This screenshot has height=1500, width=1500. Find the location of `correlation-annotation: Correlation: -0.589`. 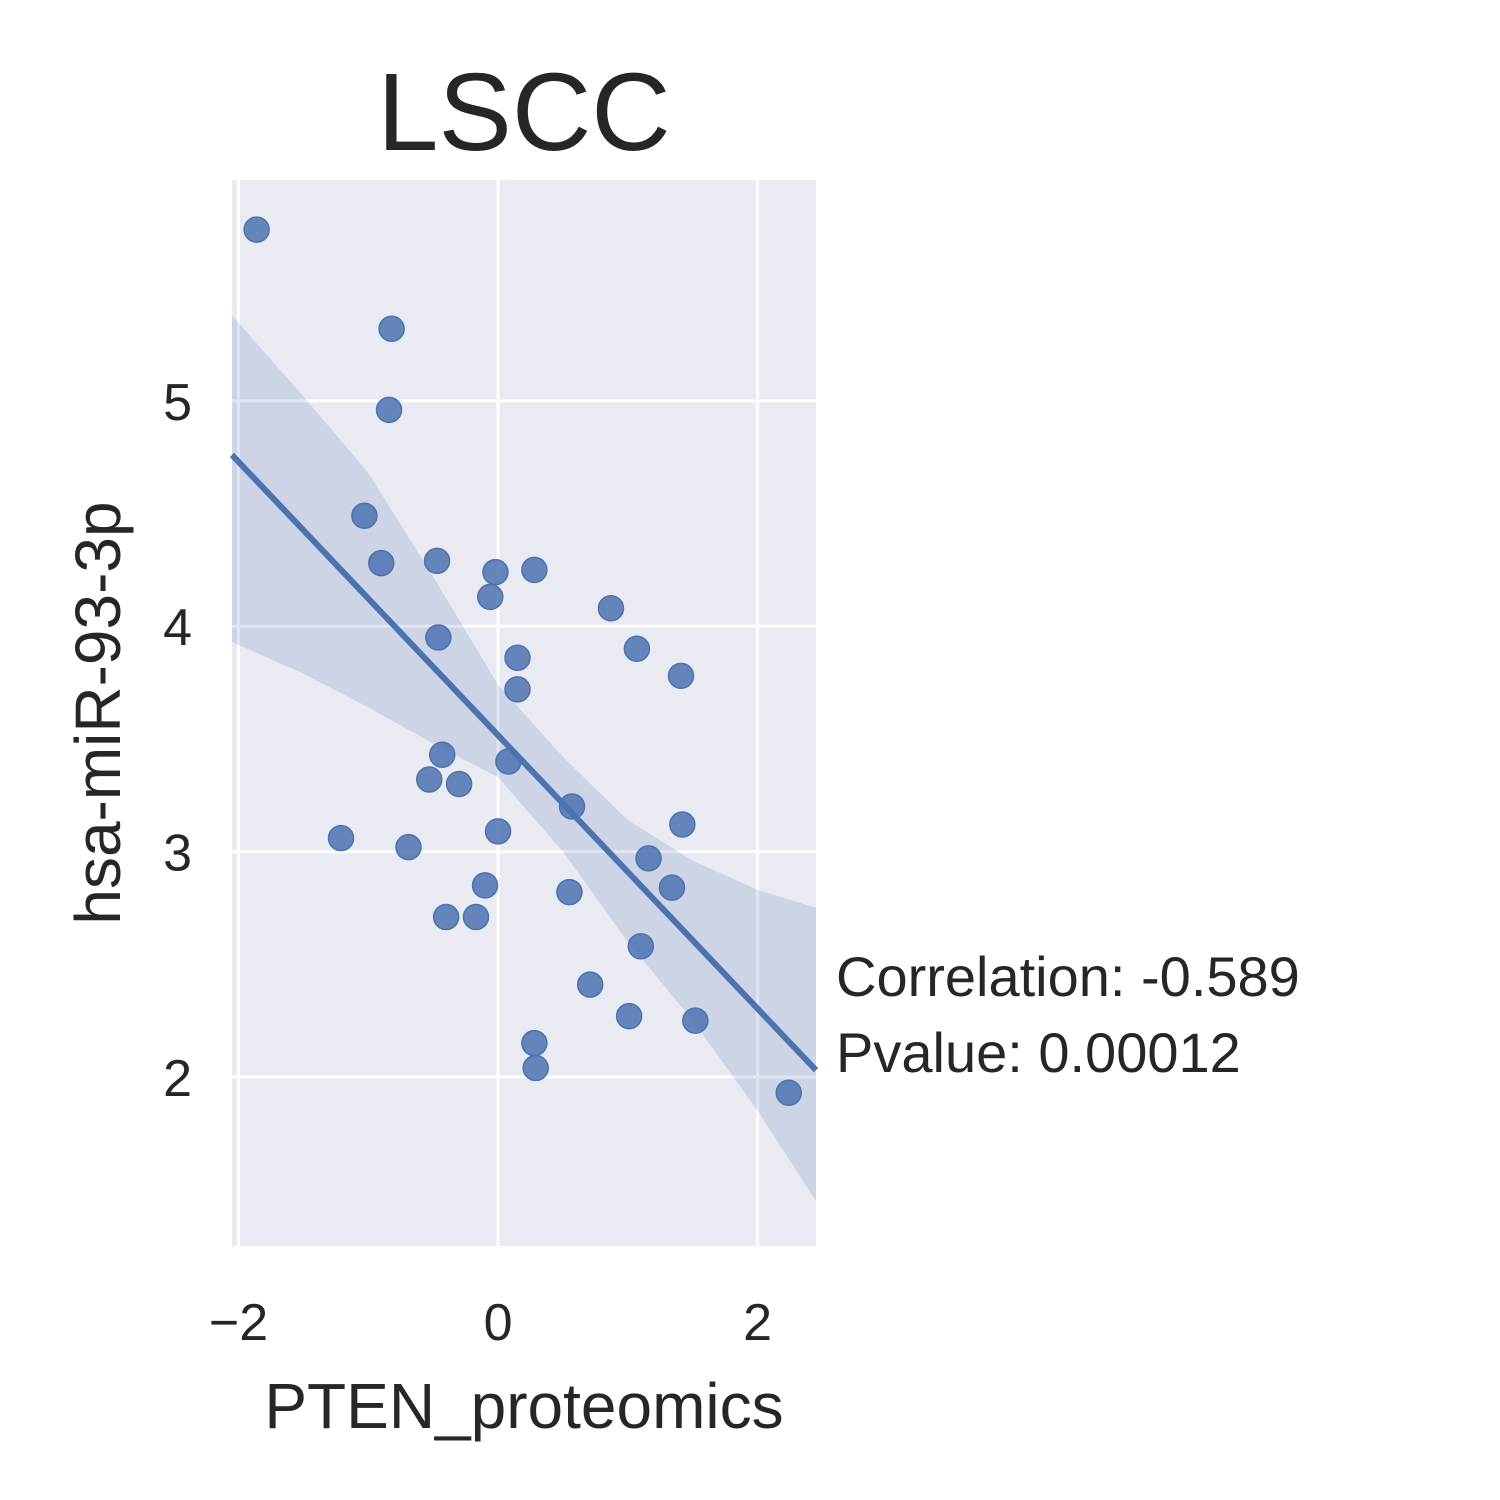

correlation-annotation: Correlation: -0.589 is located at coordinates (1068, 976).